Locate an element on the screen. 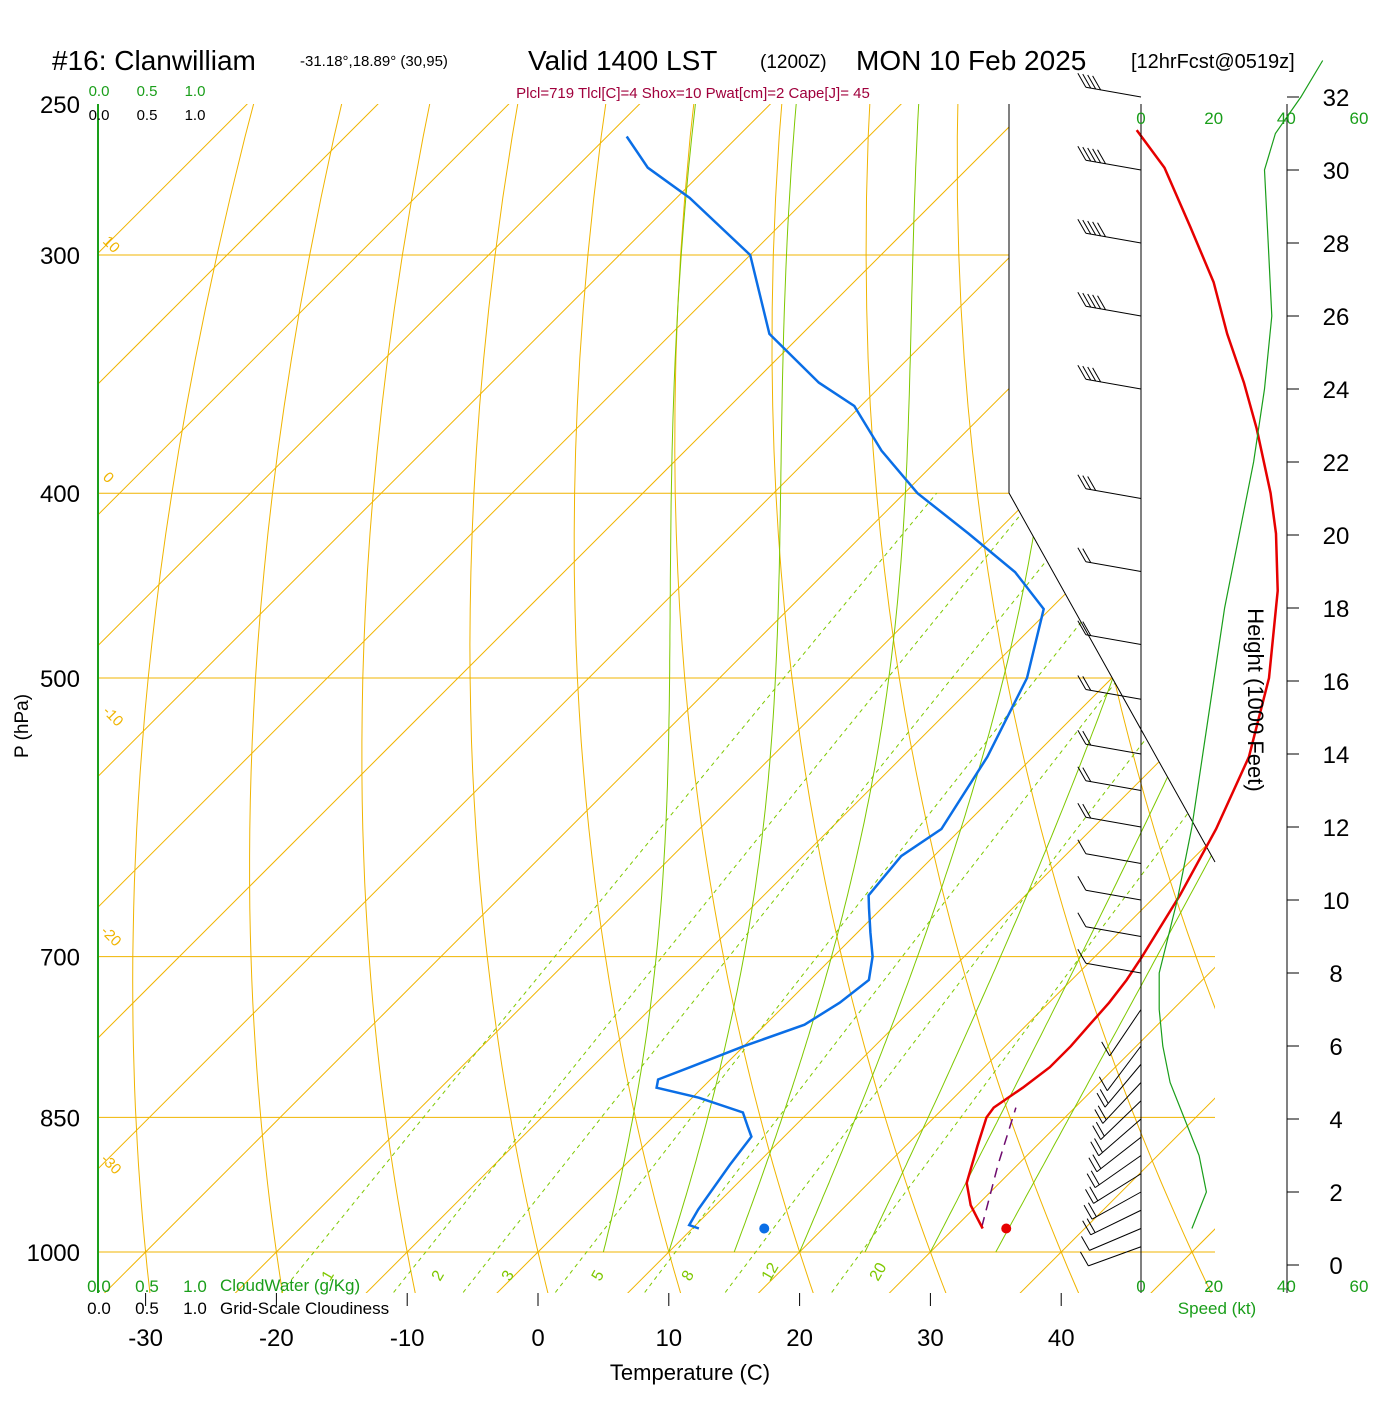  cloudwater-axis-title: CloudWater (g/Kg) is located at coordinates (290, 1285).